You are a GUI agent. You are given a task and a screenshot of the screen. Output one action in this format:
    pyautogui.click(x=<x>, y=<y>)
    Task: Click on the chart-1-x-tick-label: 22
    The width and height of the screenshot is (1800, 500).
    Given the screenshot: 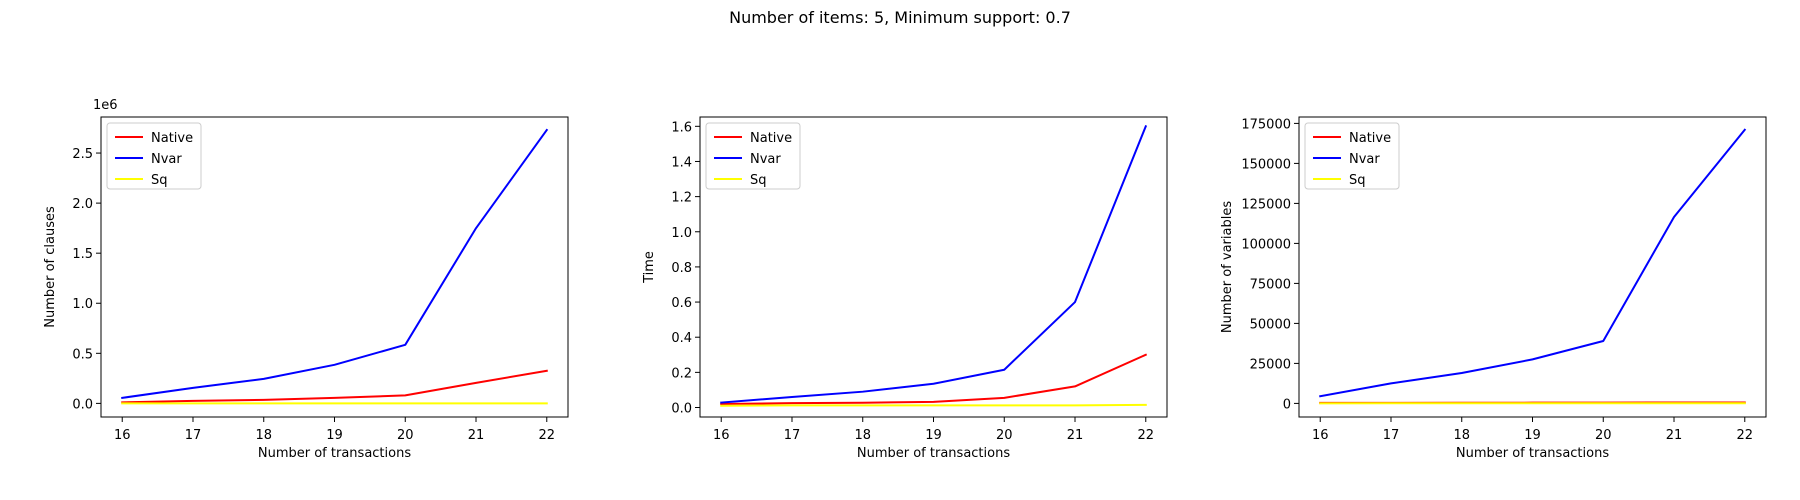 What is the action you would take?
    pyautogui.click(x=546, y=435)
    